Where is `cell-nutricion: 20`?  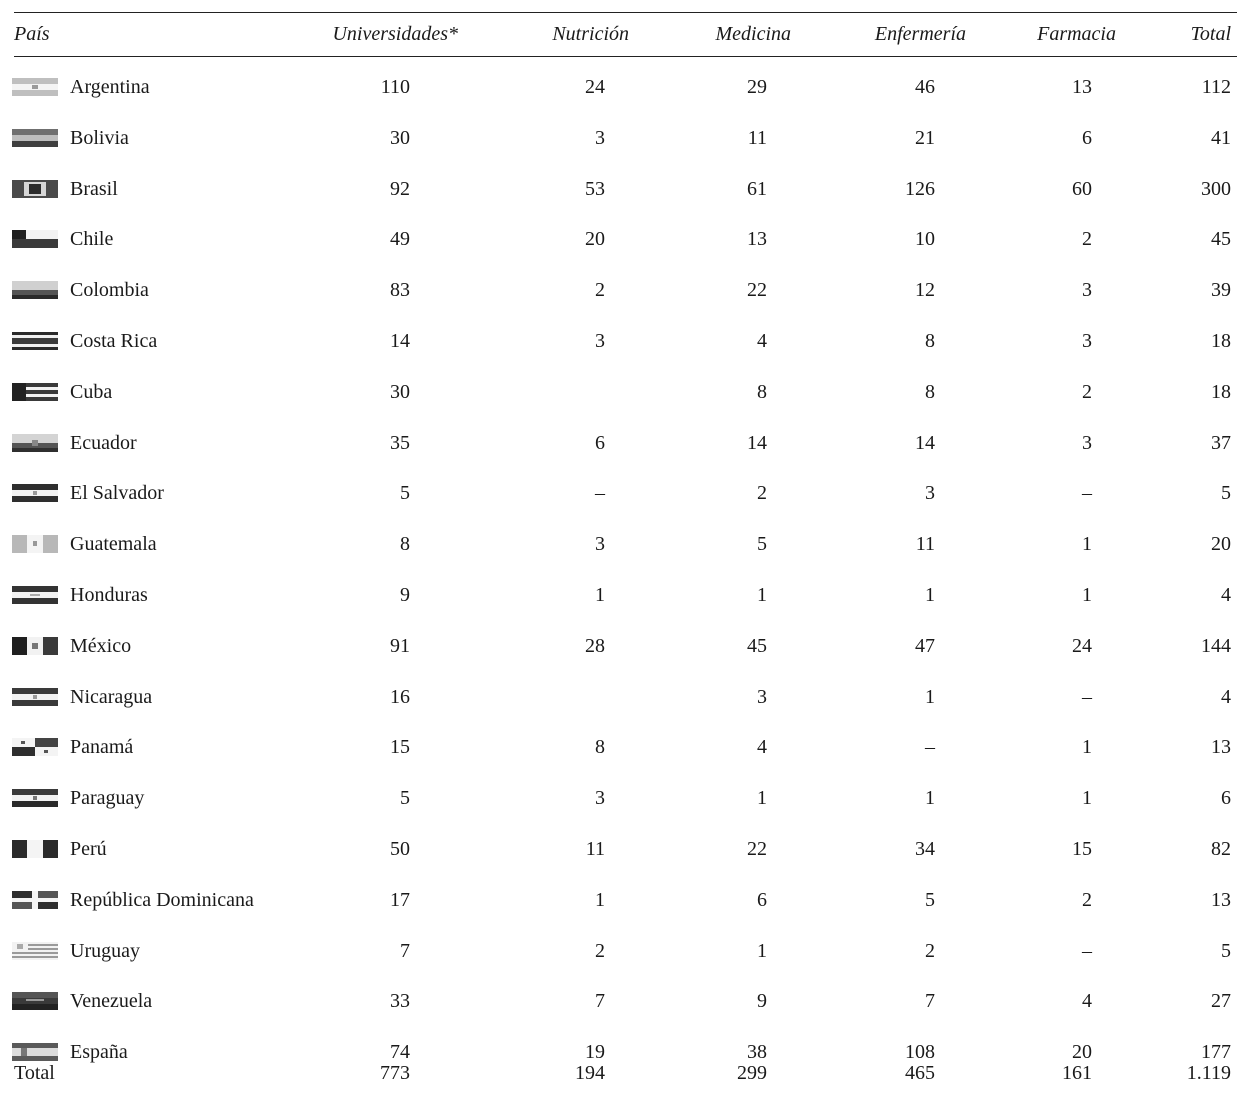 cell-nutricion: 20 is located at coordinates (595, 239).